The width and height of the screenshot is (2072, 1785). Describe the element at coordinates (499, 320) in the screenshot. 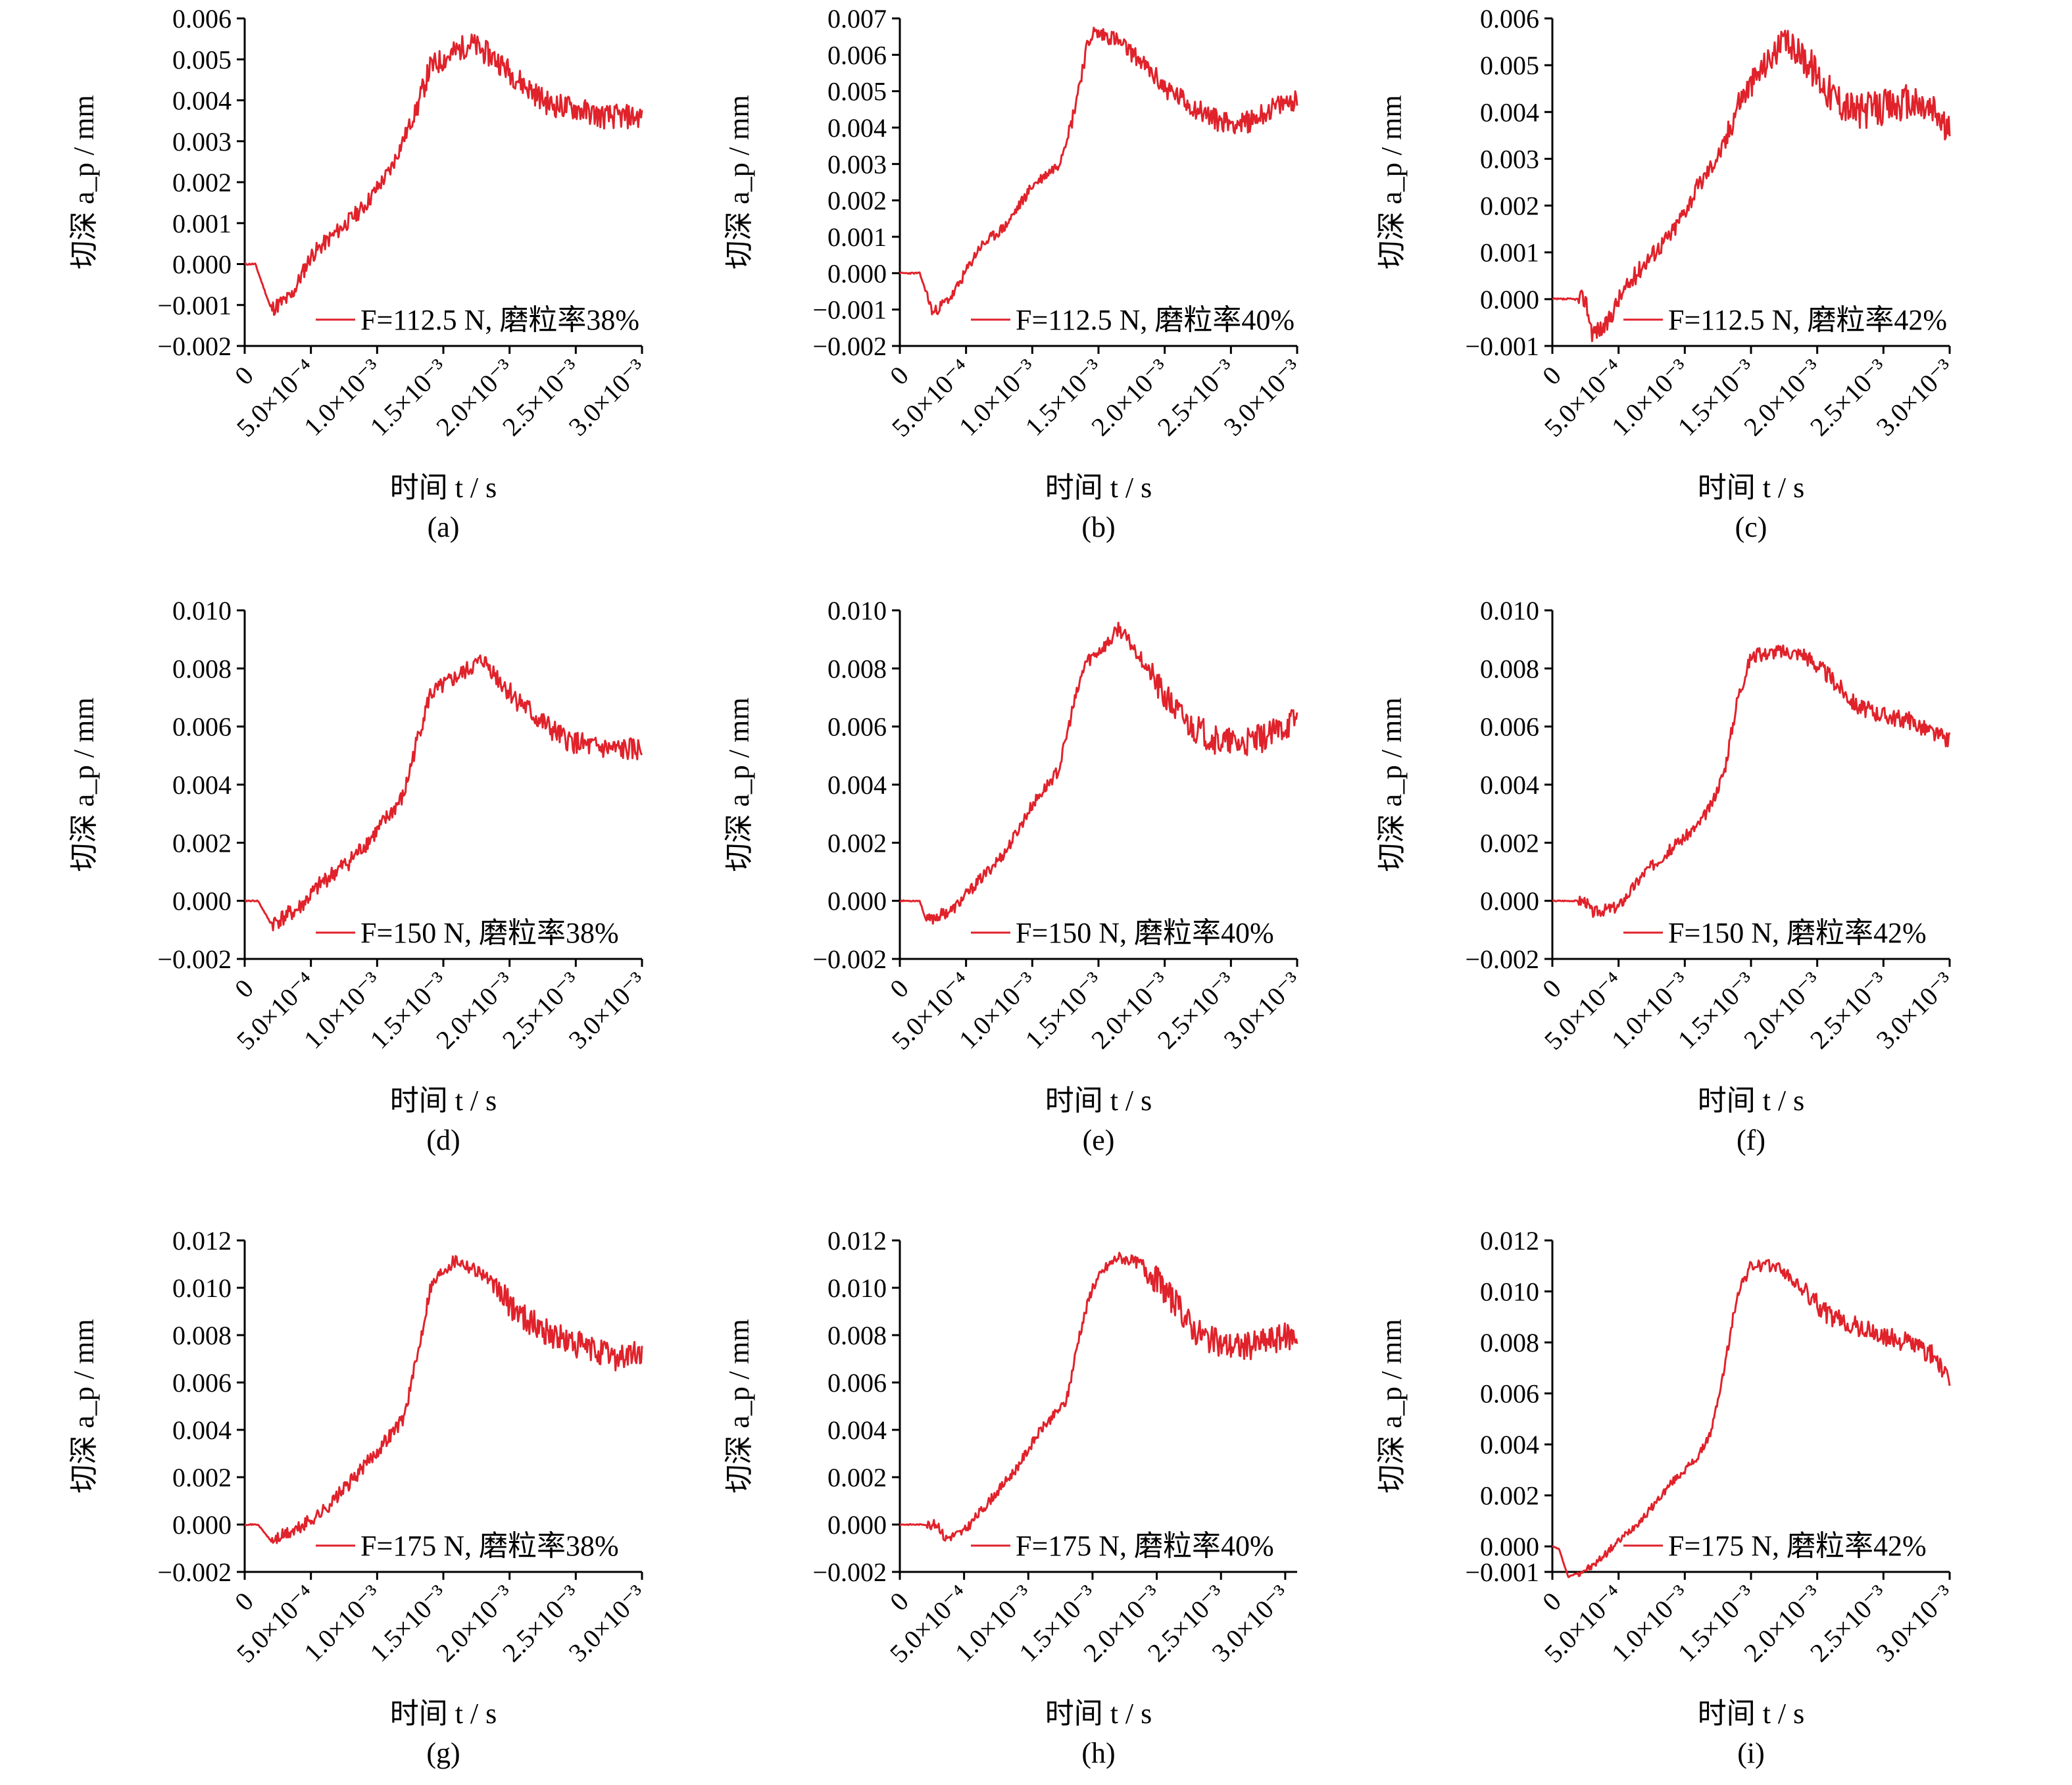

I see `legend-label: F=112.5 N, 磨粒率38%` at that location.